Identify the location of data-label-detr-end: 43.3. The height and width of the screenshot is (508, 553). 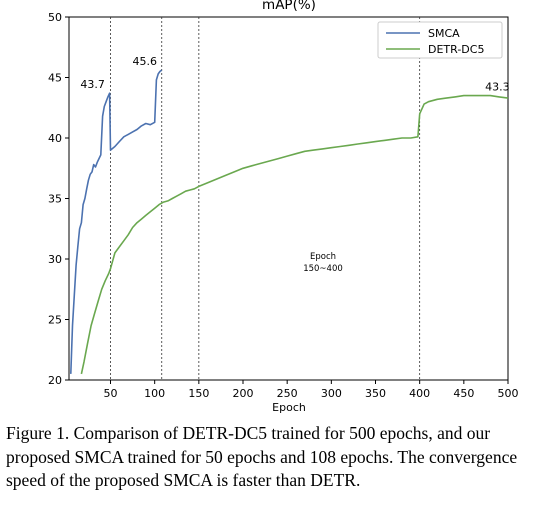
(497, 87).